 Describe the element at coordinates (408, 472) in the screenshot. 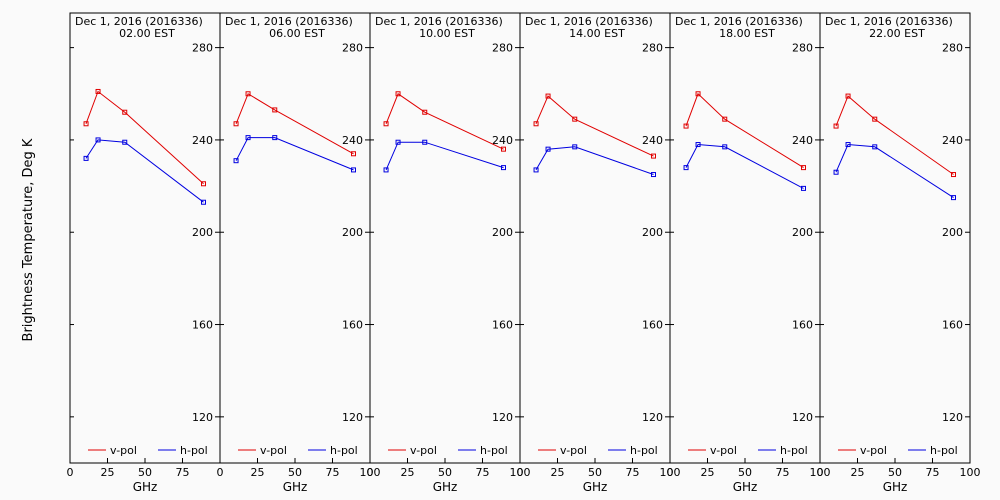

I see `x-tick-label: 25` at that location.